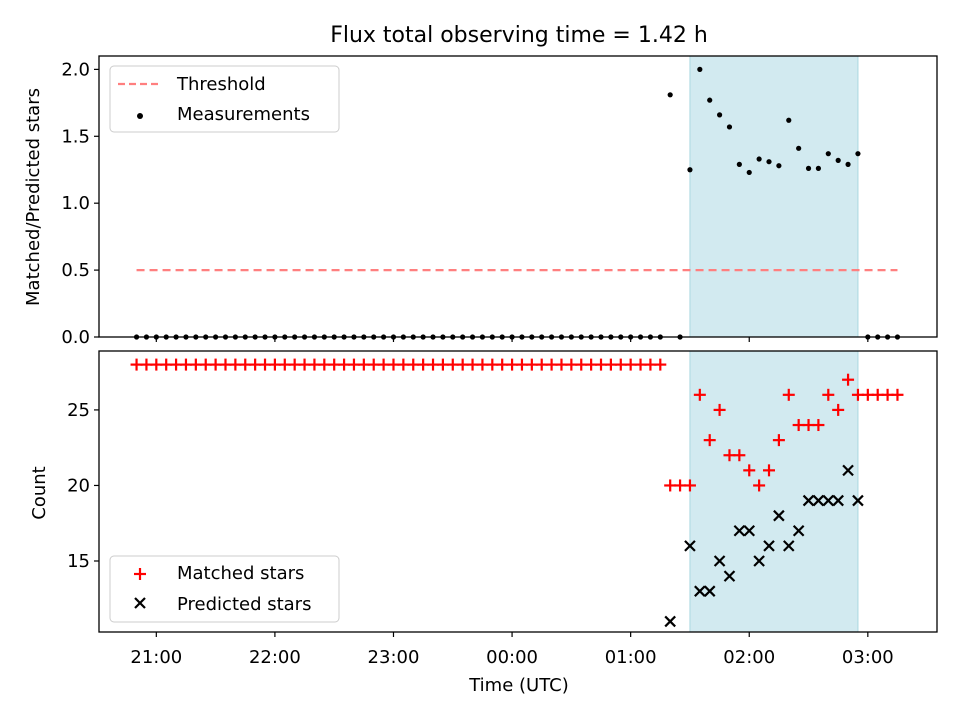  Describe the element at coordinates (518, 685) in the screenshot. I see `x-axis-label: Time (UTC)` at that location.